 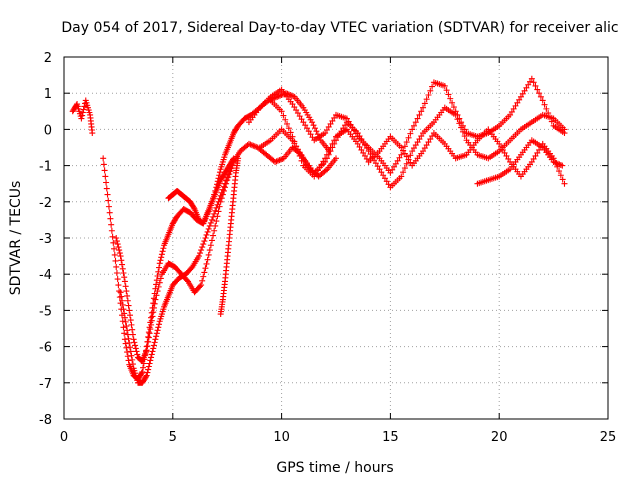 What do you see at coordinates (334, 468) in the screenshot?
I see `x-axis-label: GPS time / hours` at bounding box center [334, 468].